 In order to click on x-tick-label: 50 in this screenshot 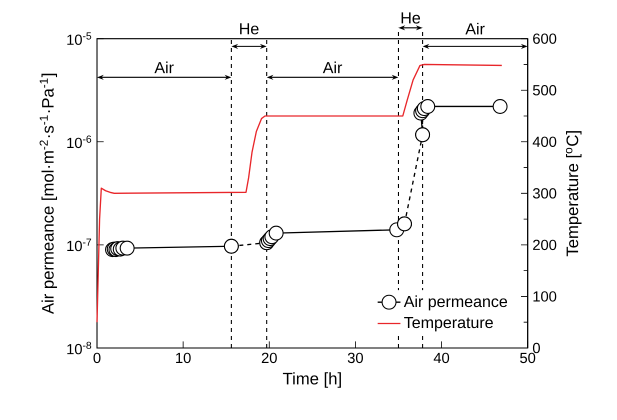, I will do `click(528, 358)`.